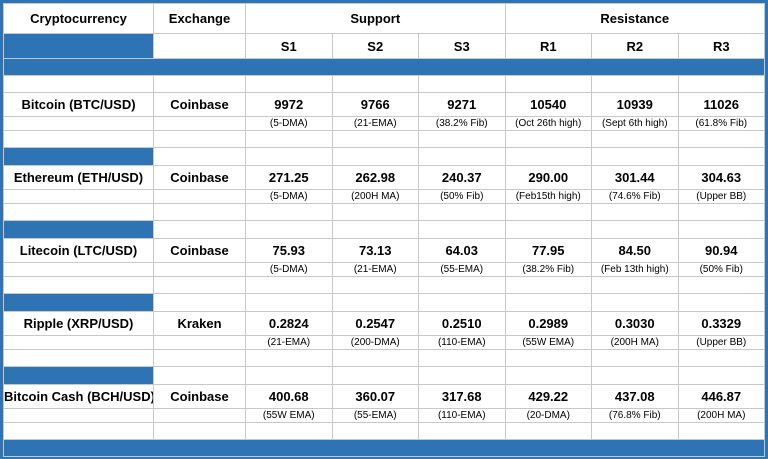 The image size is (768, 459). I want to click on header-support-group: Support, so click(375, 18).